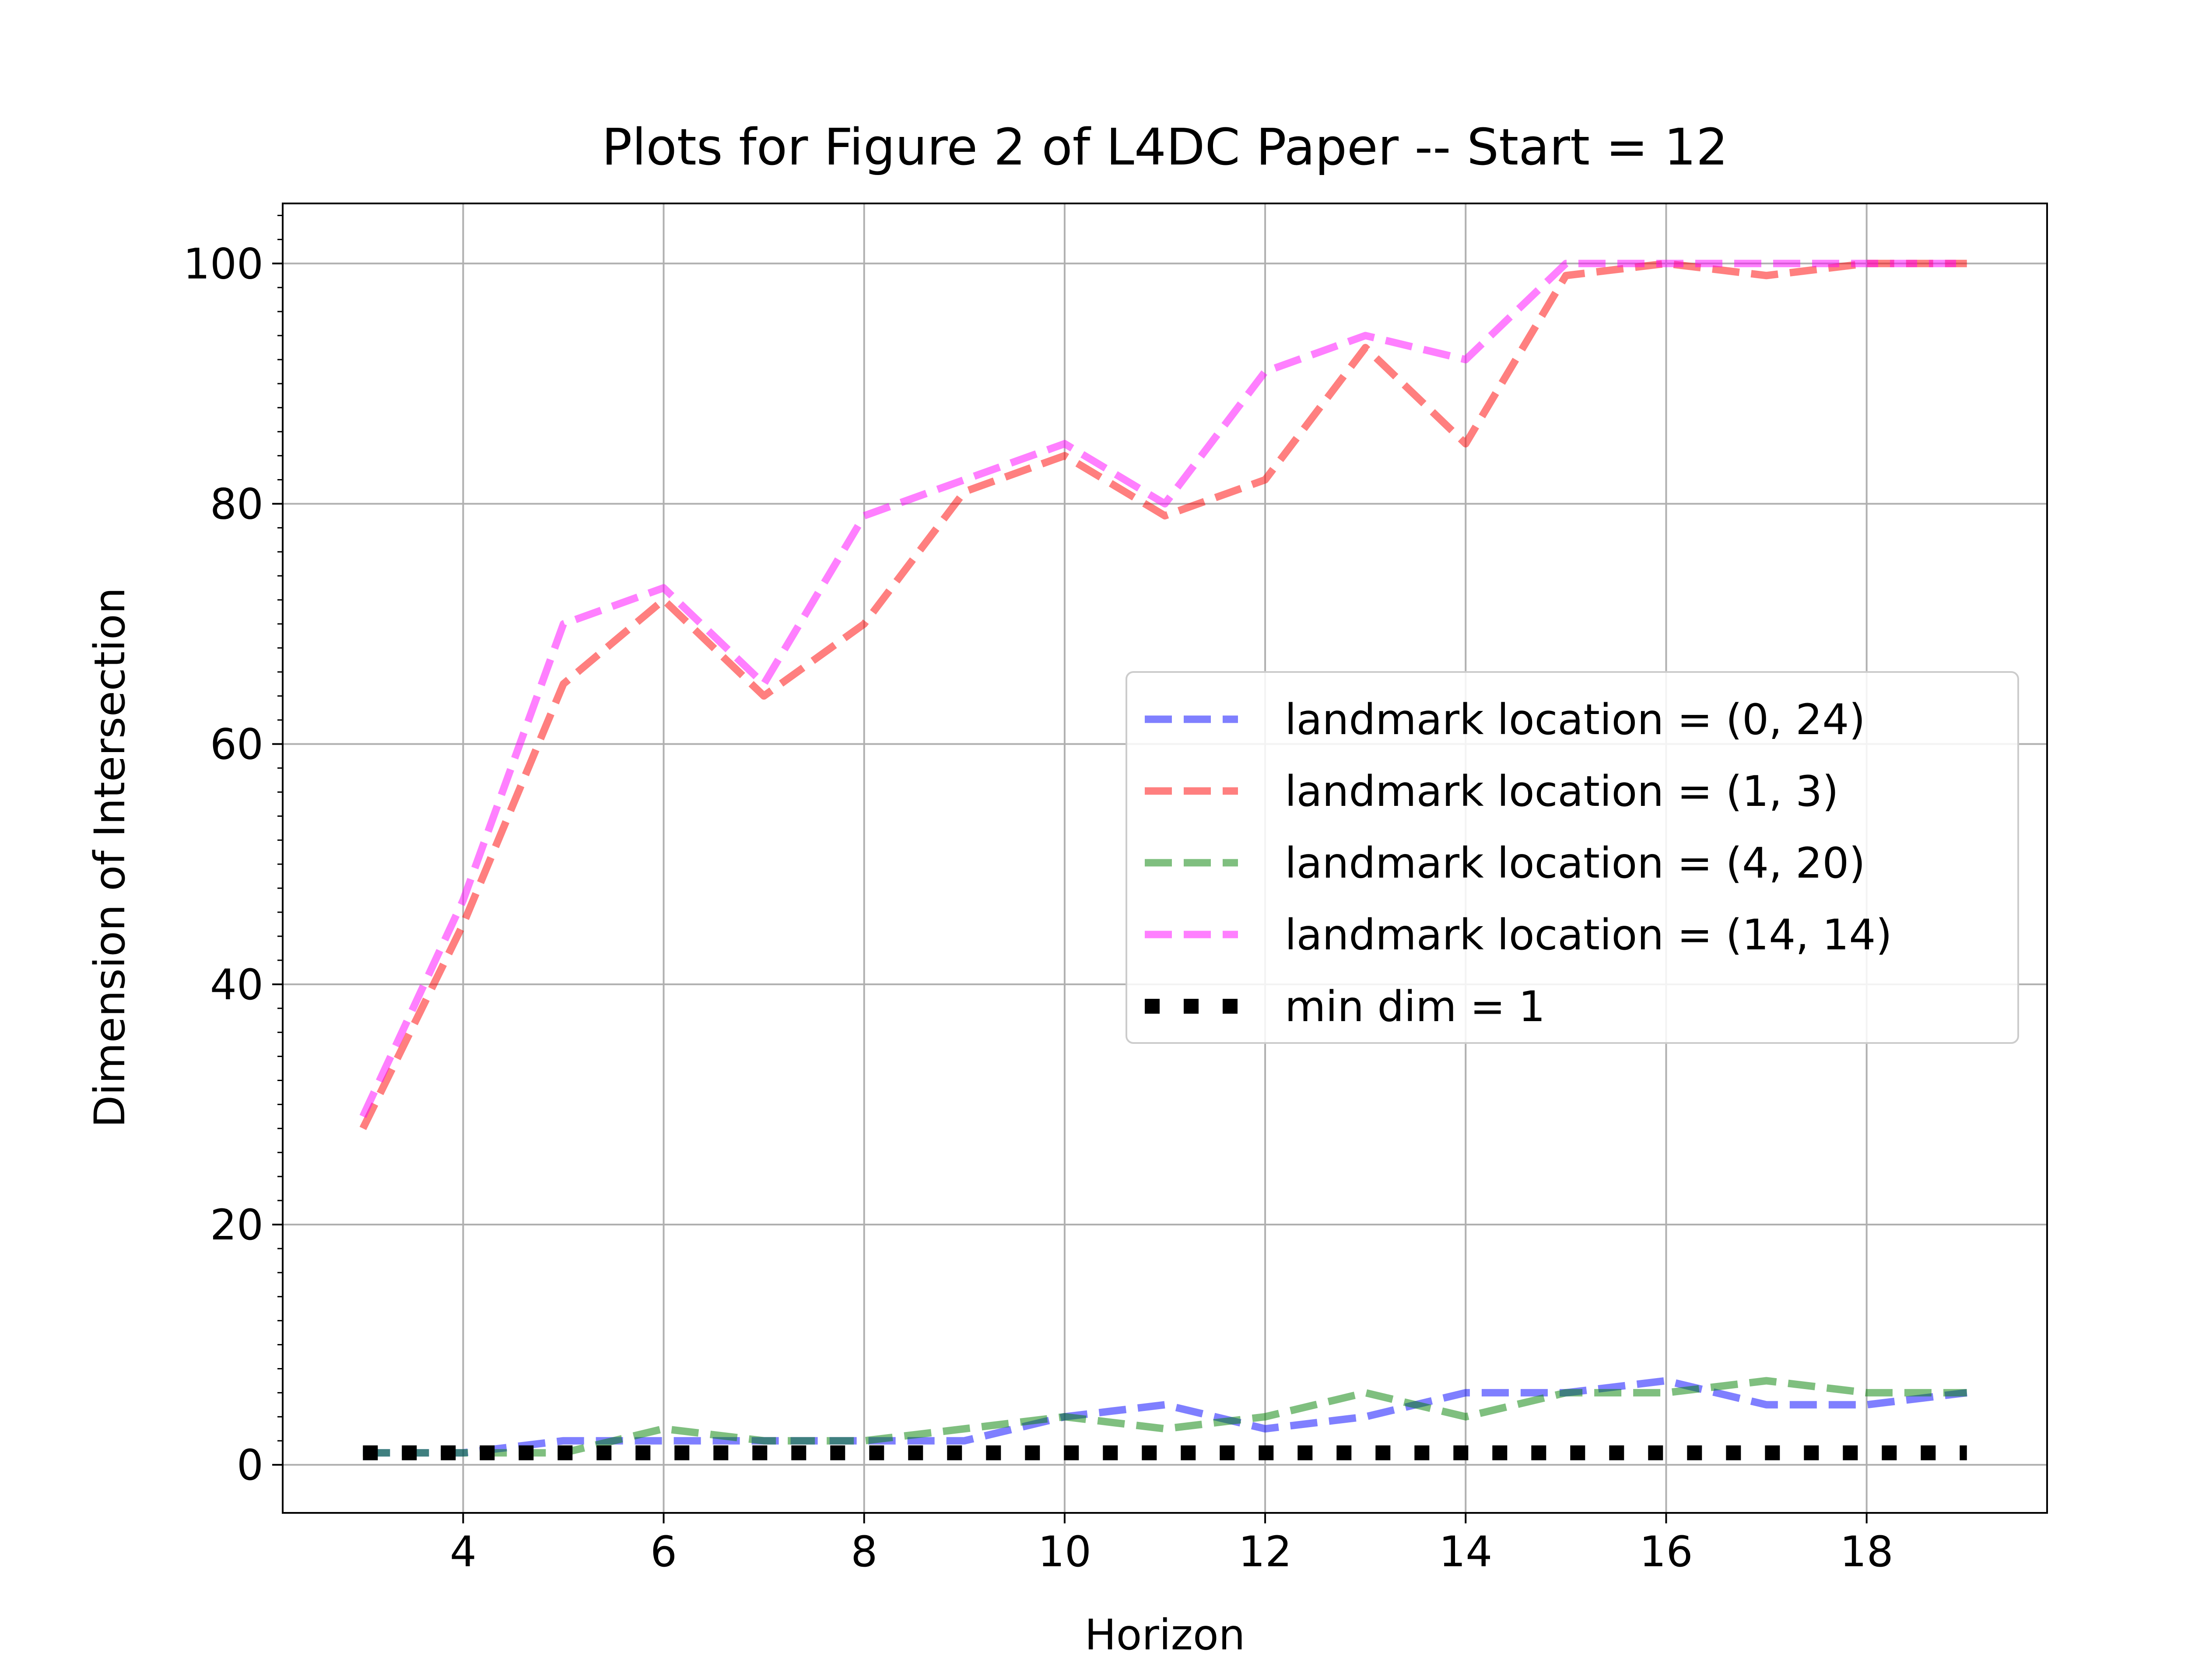 This screenshot has height=1680, width=2188. Describe the element at coordinates (250, 1465) in the screenshot. I see `y-tick-label: 0` at that location.